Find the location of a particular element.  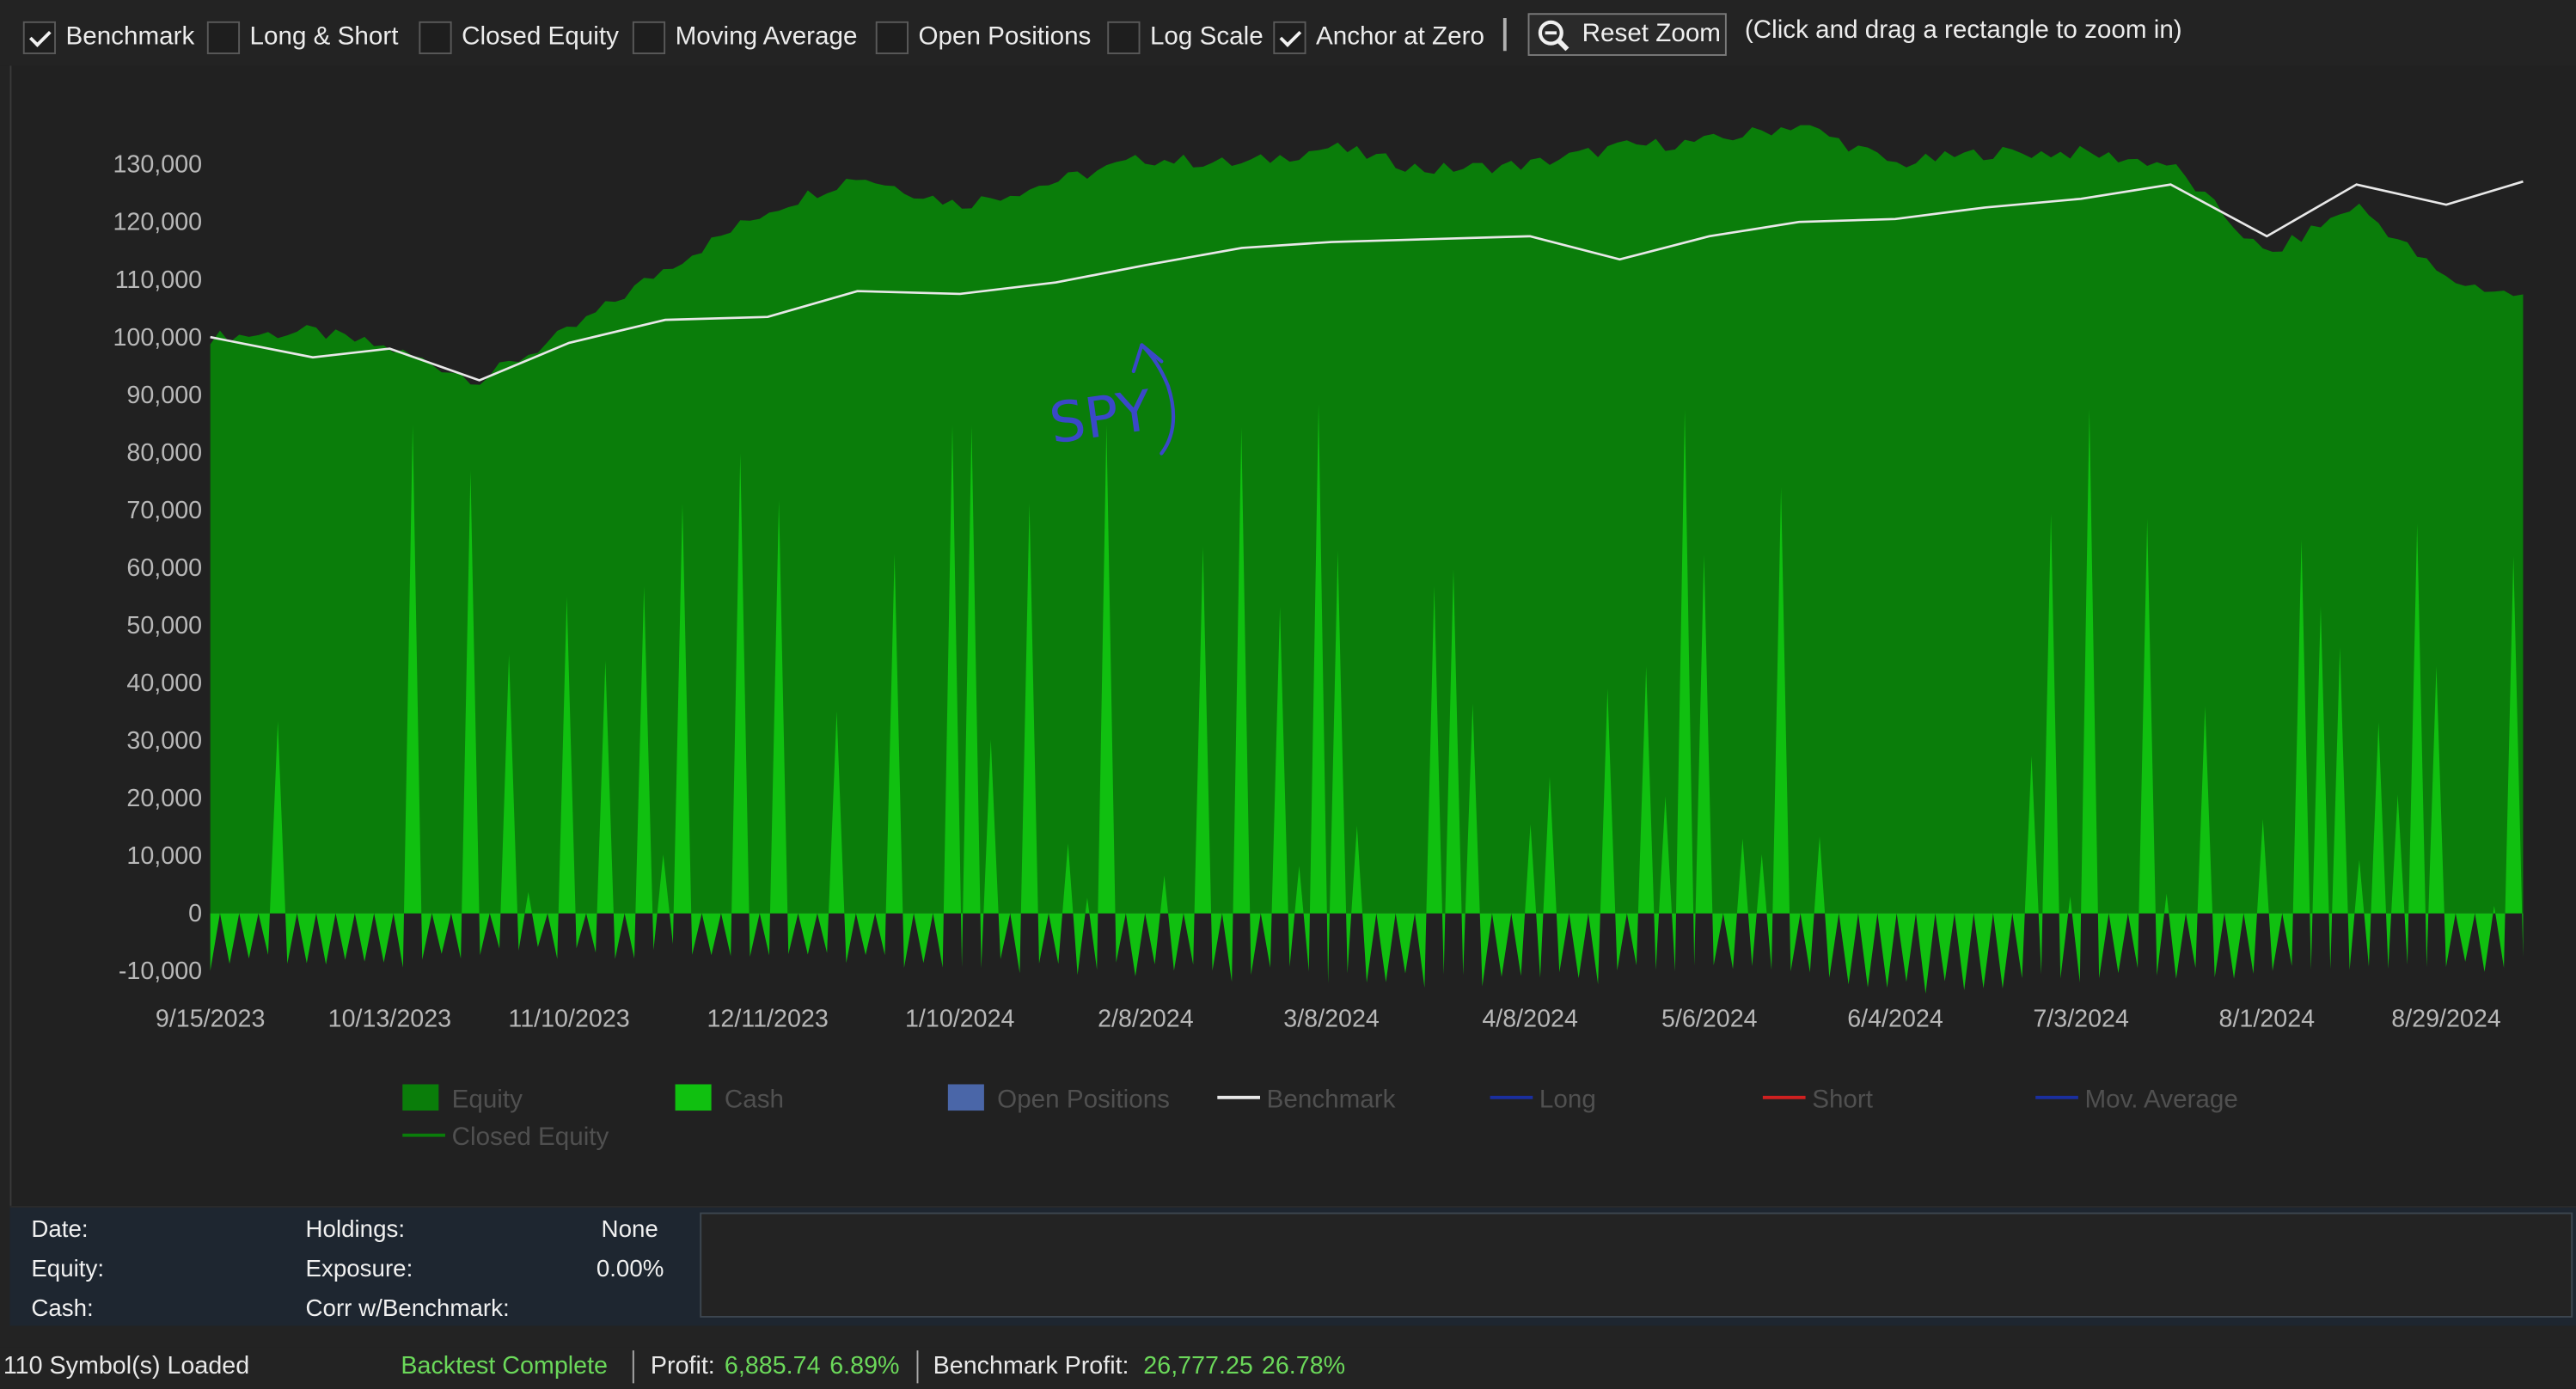

symbols-loaded: 110 Symbol(s) Loaded is located at coordinates (126, 1366).